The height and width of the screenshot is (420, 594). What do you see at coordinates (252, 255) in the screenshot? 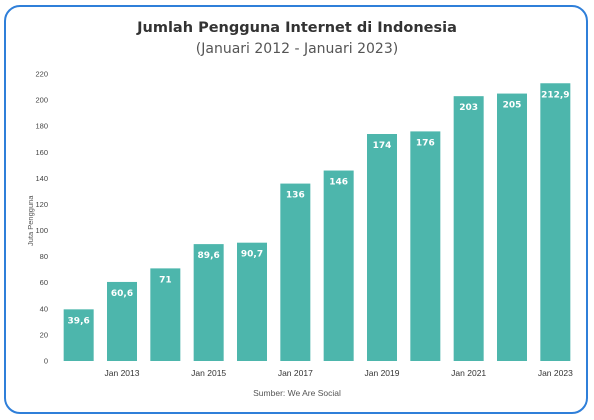
I see `bar-value-label: 90,7` at bounding box center [252, 255].